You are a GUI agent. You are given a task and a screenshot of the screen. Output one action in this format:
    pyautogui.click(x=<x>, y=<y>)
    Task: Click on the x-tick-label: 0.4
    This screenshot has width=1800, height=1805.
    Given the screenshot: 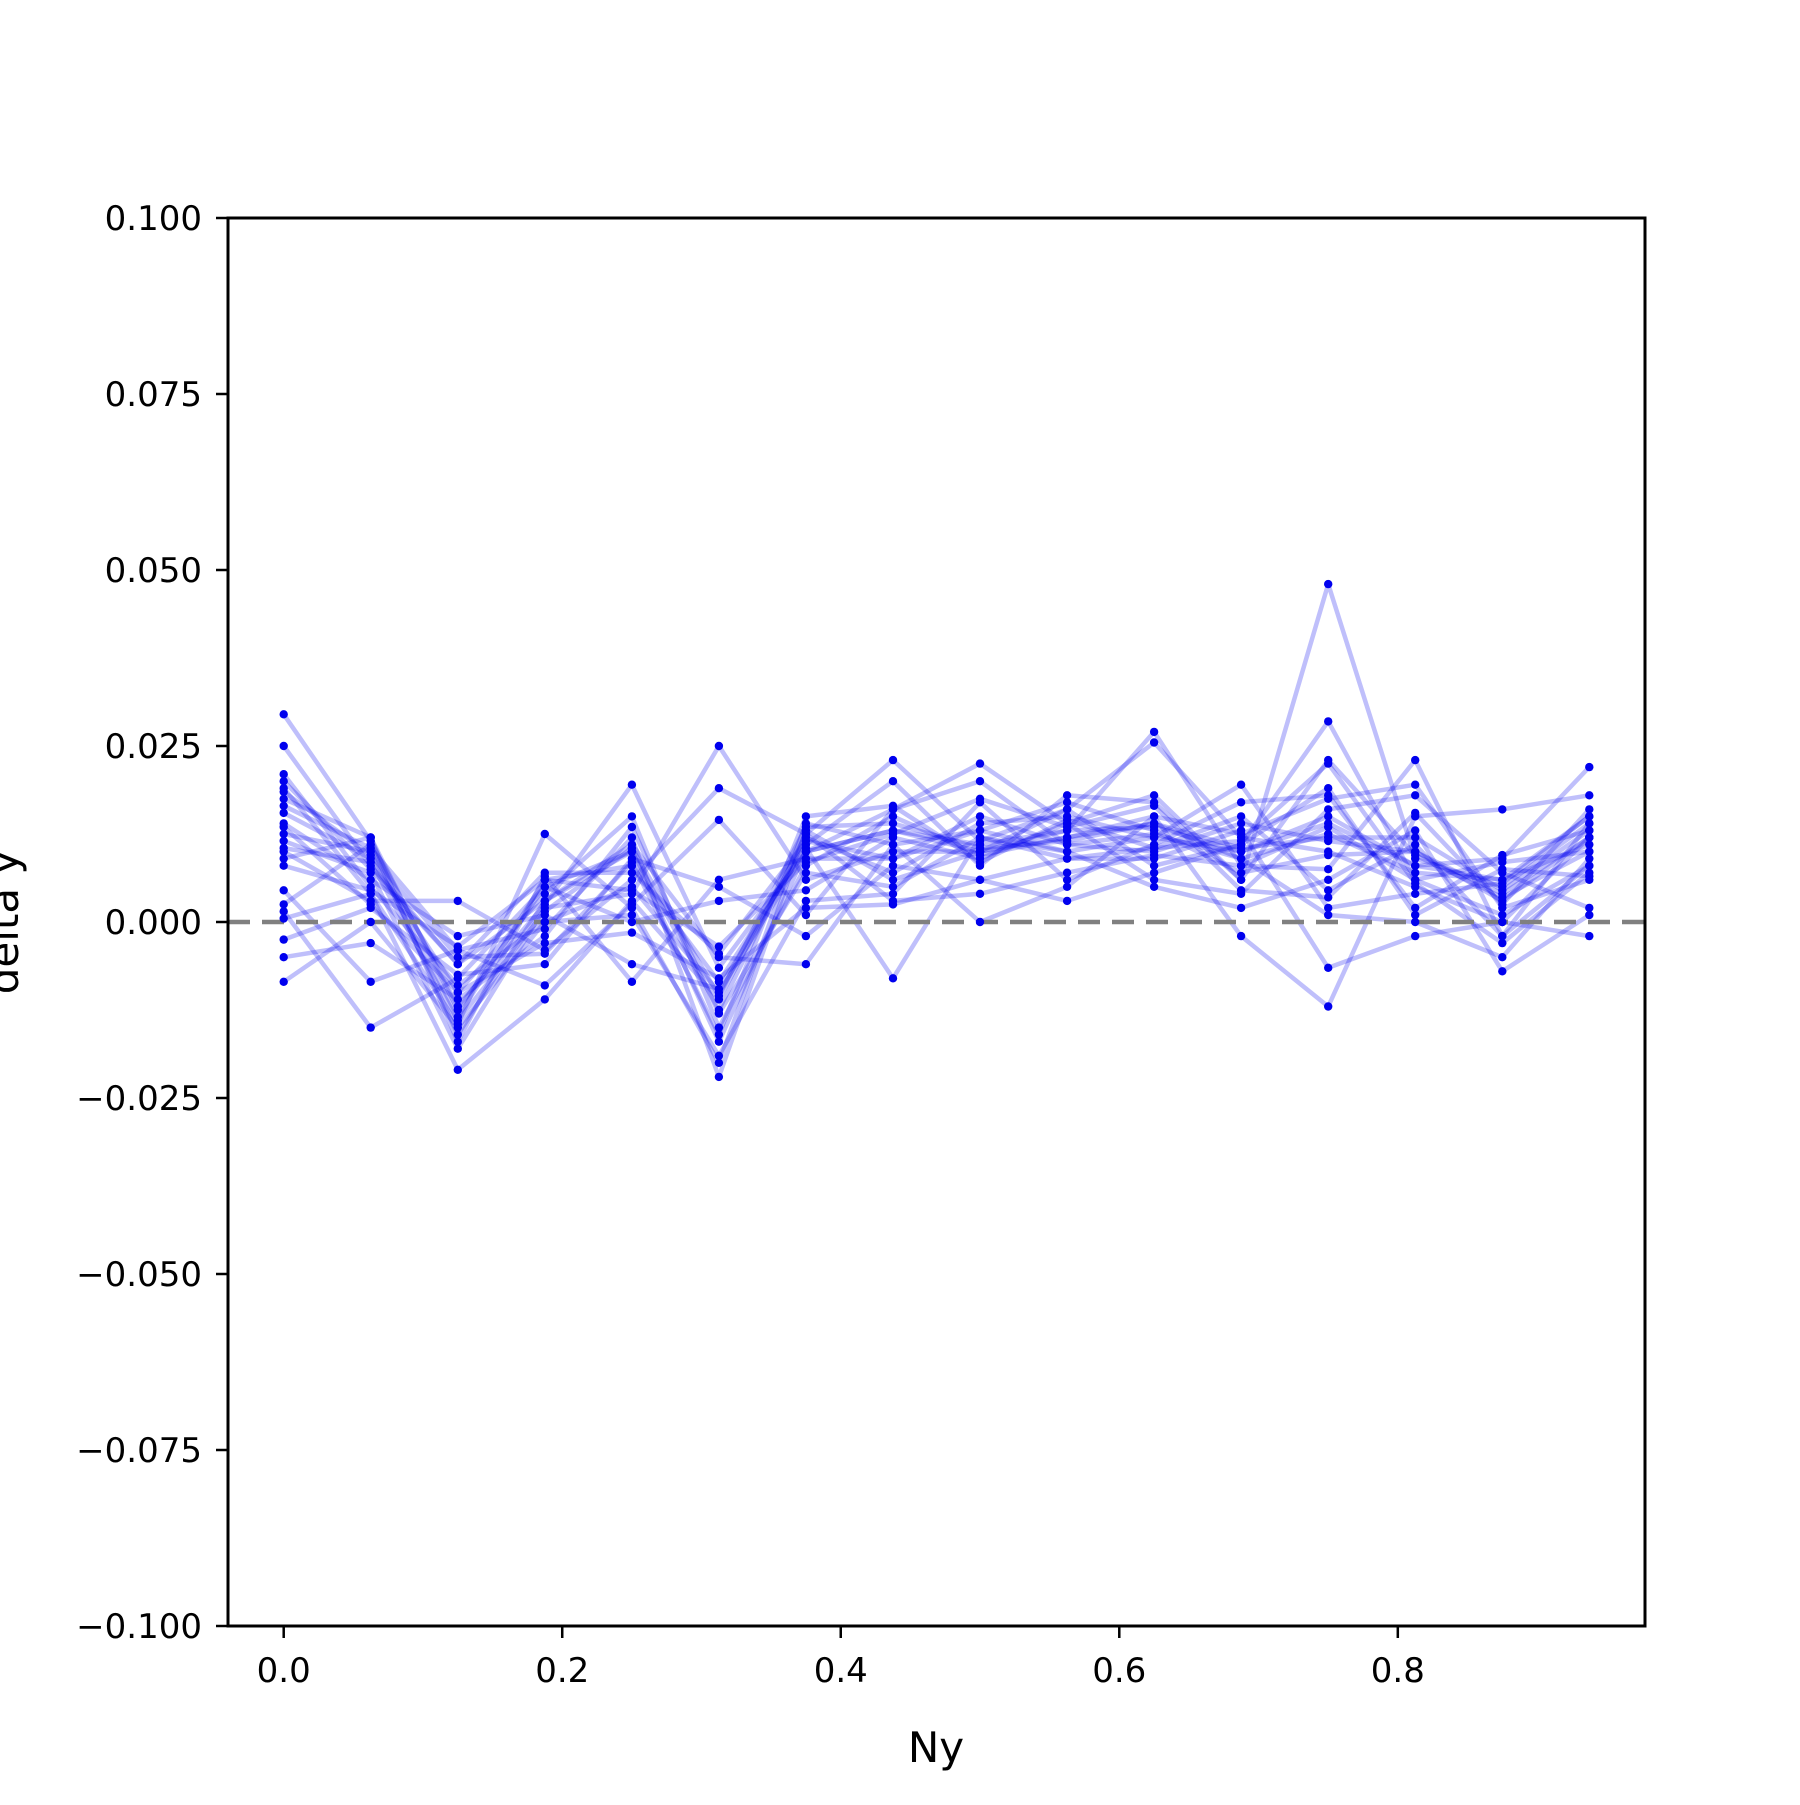 What is the action you would take?
    pyautogui.click(x=841, y=1671)
    